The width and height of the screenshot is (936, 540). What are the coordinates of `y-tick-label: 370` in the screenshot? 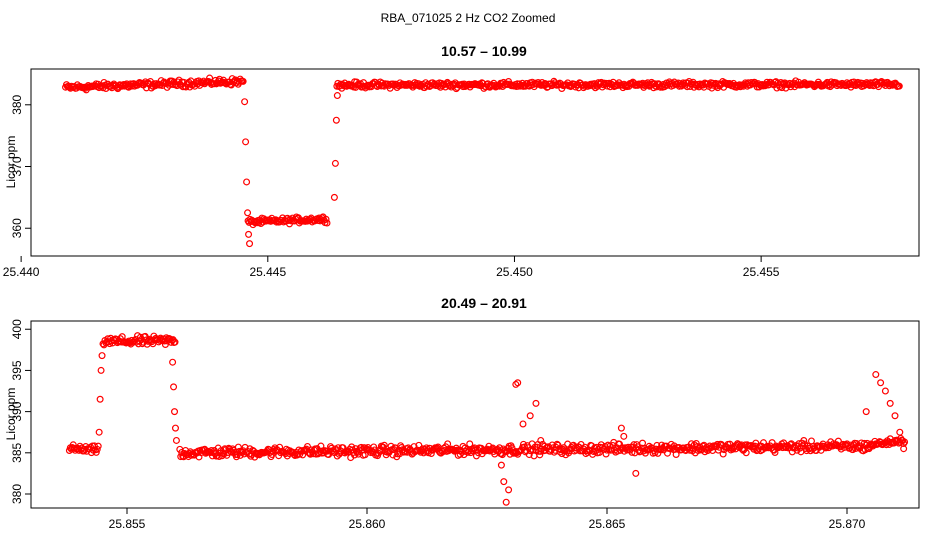 It's located at (17, 166).